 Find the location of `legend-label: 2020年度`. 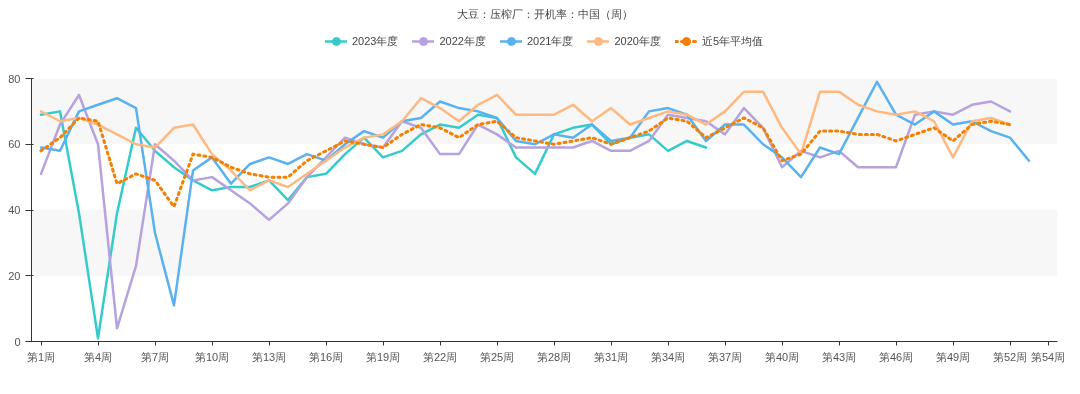

legend-label: 2020年度 is located at coordinates (637, 41).